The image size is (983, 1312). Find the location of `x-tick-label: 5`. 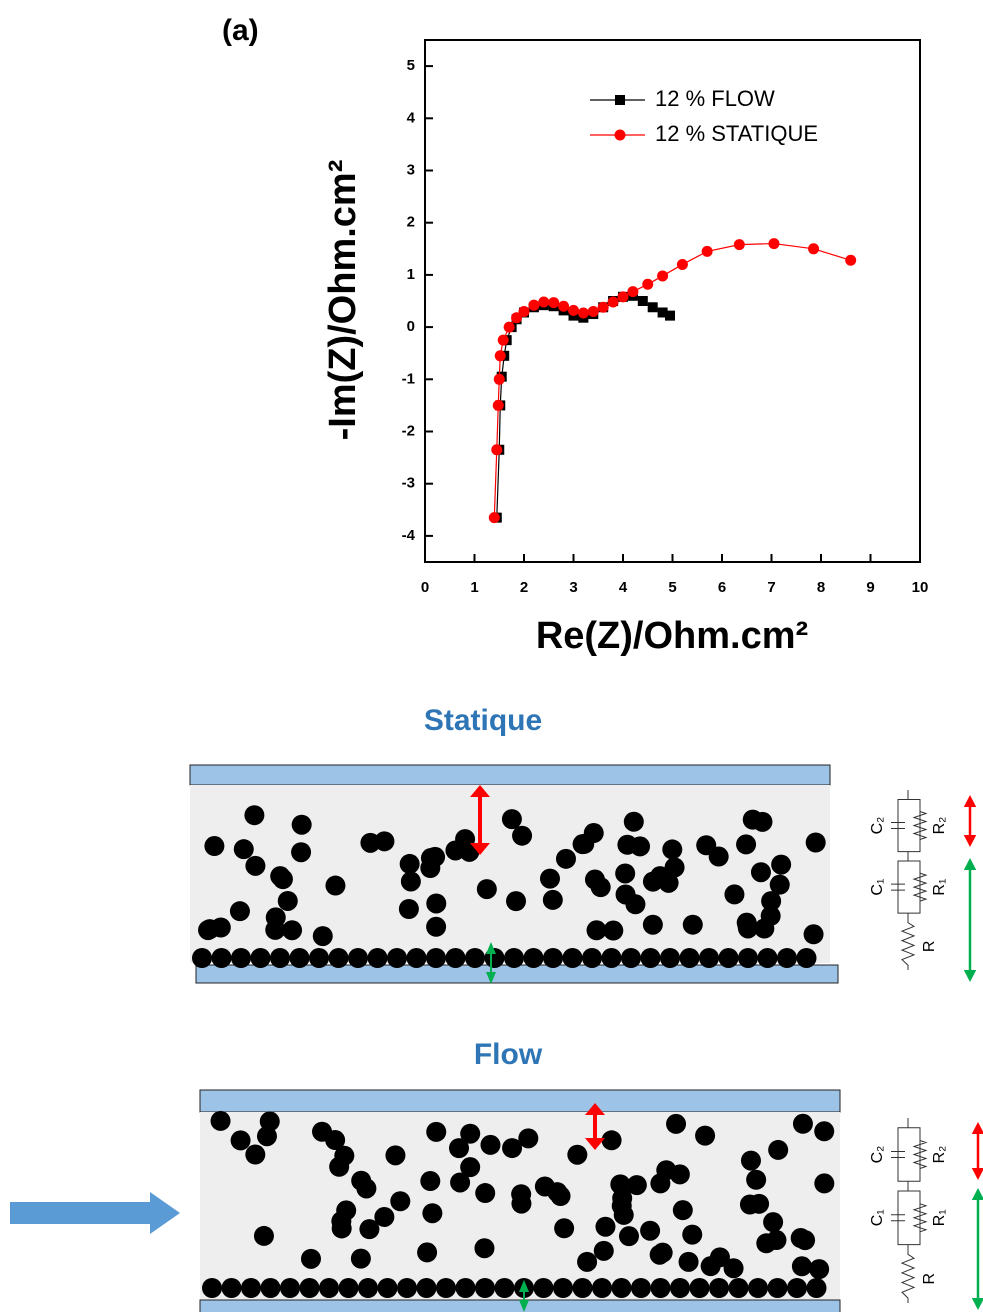

x-tick-label: 5 is located at coordinates (672, 587).